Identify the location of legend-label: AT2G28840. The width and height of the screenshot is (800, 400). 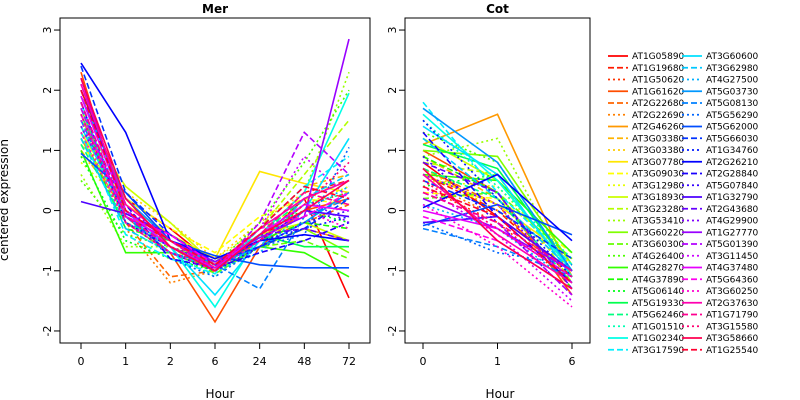
(732, 175).